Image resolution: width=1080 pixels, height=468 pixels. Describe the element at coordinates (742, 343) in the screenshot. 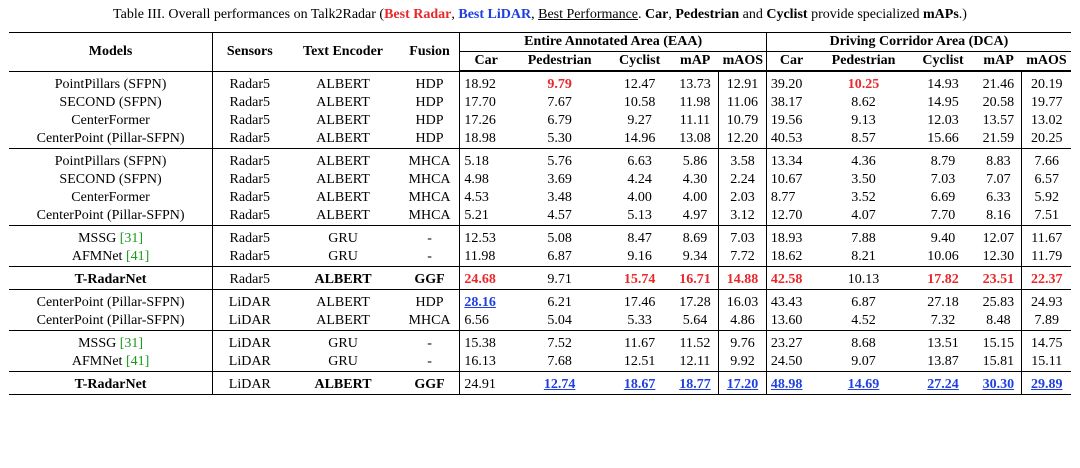

I see `metric-value: 9.76` at that location.